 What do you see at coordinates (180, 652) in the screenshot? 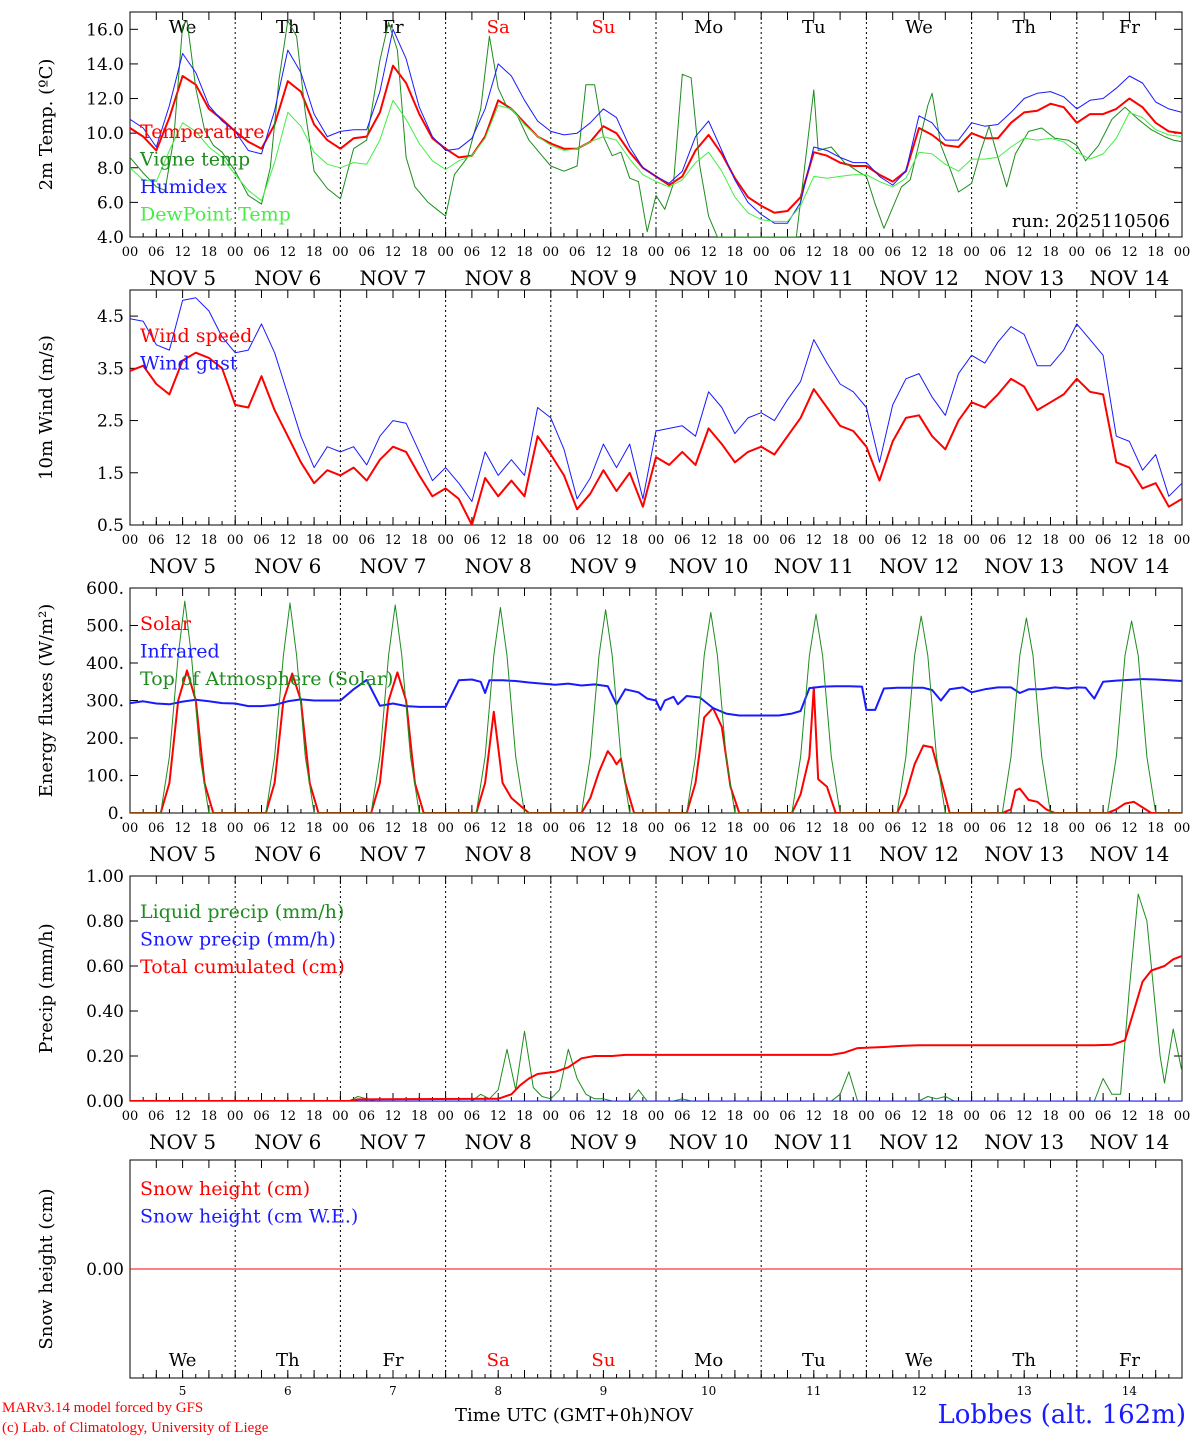
I see `legend-entry: Infrared` at bounding box center [180, 652].